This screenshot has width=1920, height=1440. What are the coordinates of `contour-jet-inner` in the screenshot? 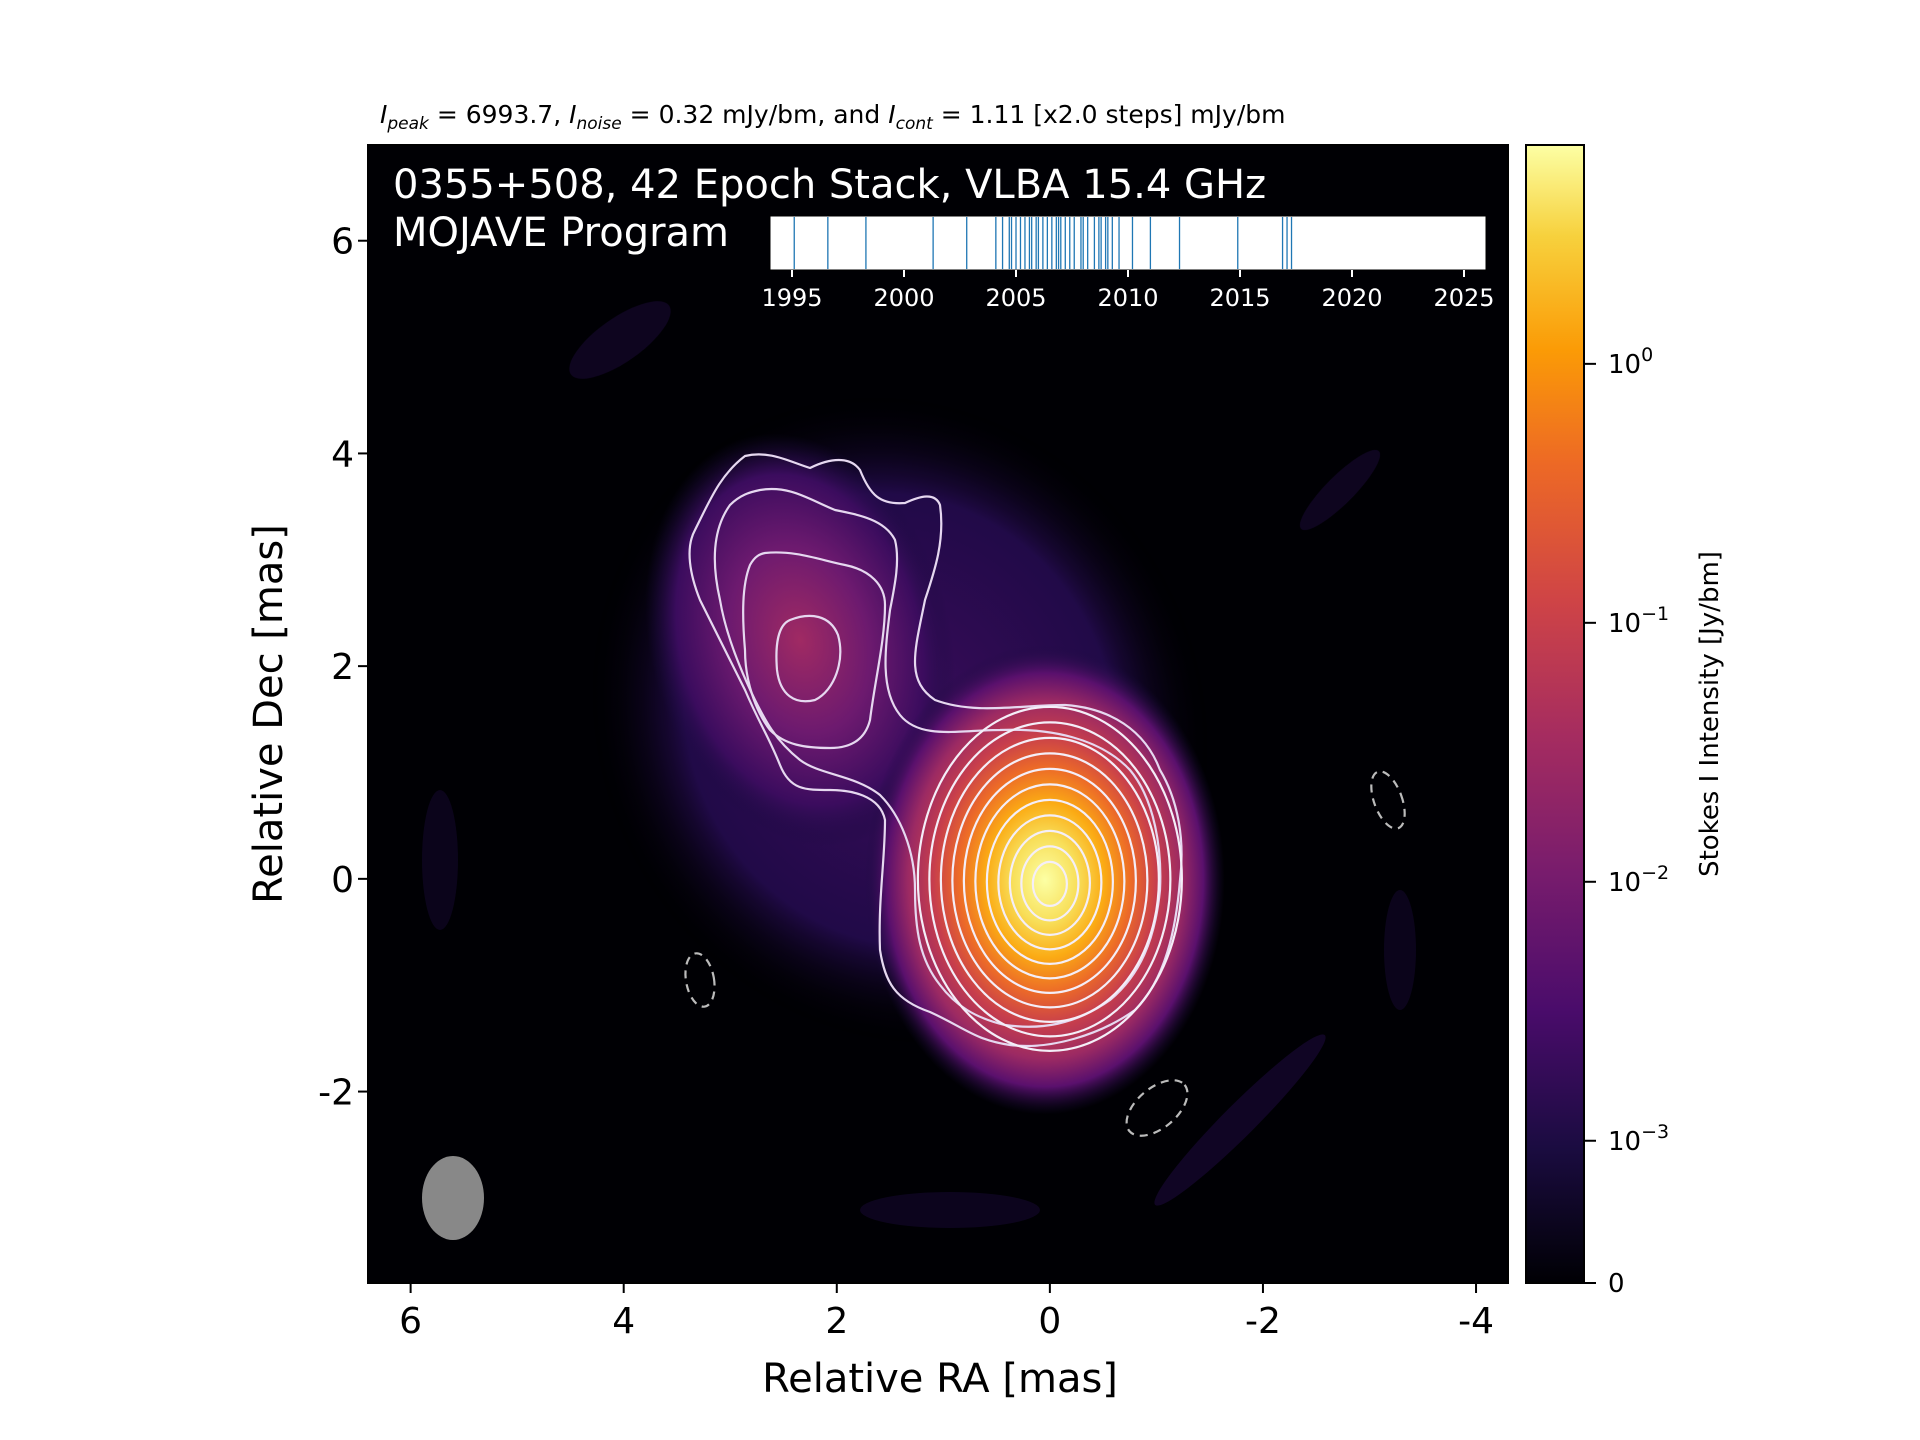 It's located at (808, 658).